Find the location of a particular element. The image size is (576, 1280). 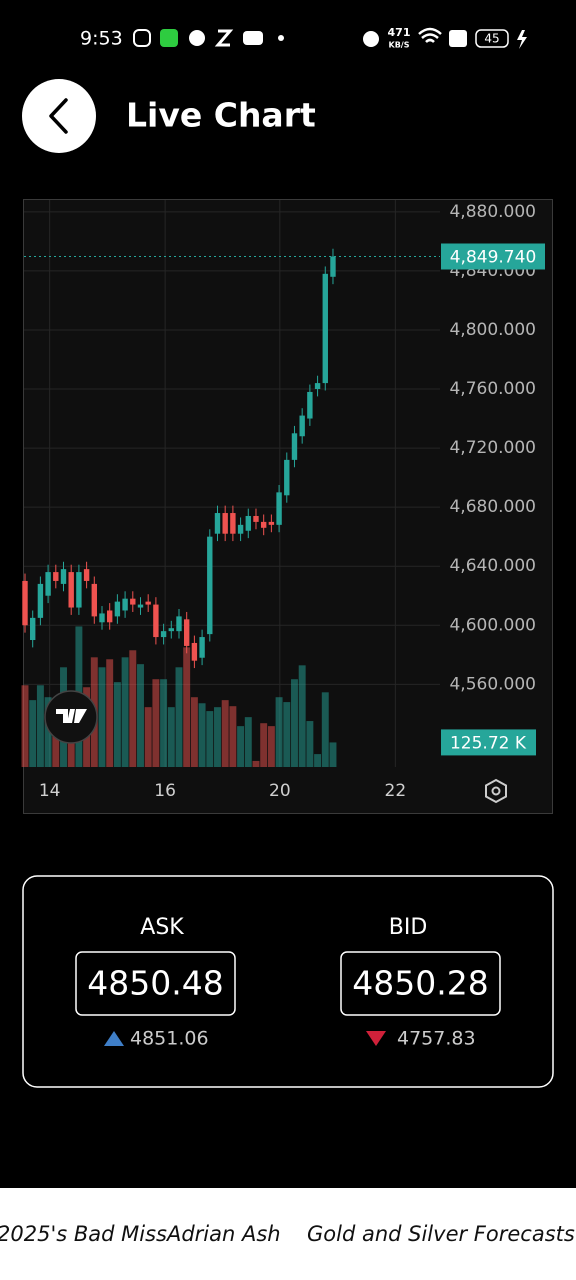

x-tick-label: 20 is located at coordinates (280, 791).